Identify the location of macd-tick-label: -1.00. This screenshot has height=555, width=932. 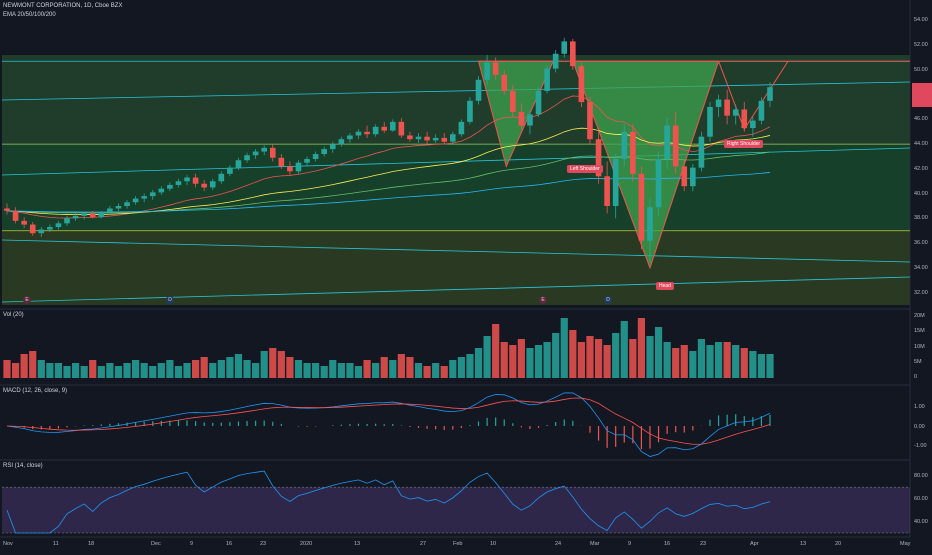
(920, 446).